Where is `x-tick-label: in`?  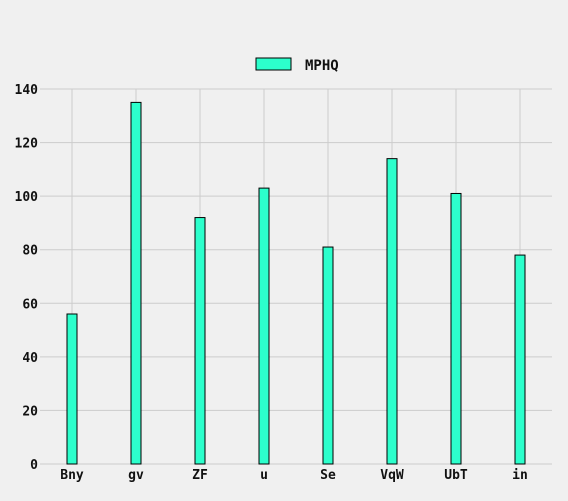 x-tick-label: in is located at coordinates (520, 475).